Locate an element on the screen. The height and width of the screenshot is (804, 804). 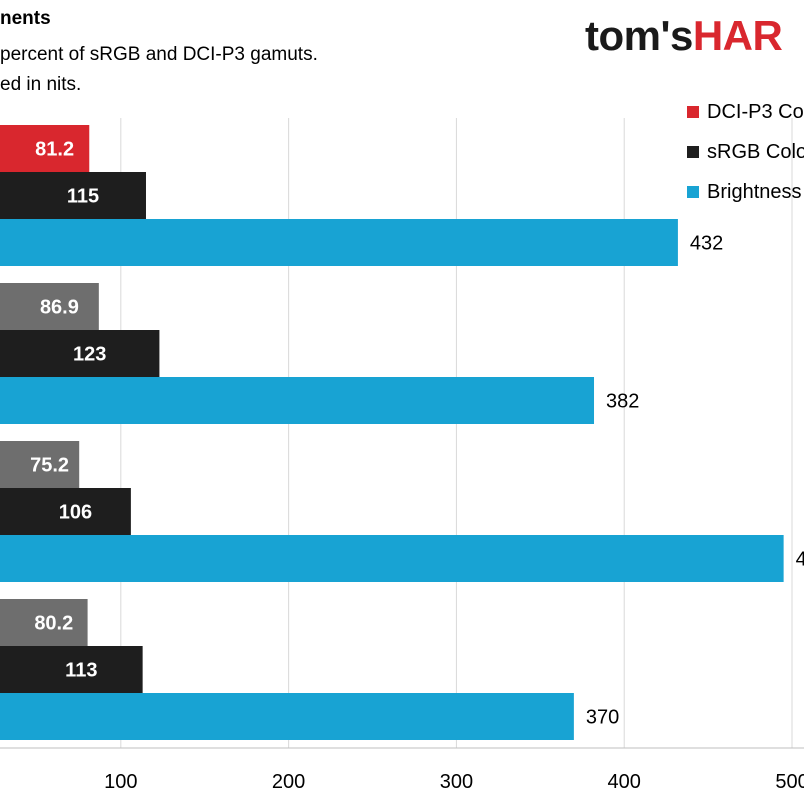
data-label-dci-p3-2: 86.9 is located at coordinates (59, 308).